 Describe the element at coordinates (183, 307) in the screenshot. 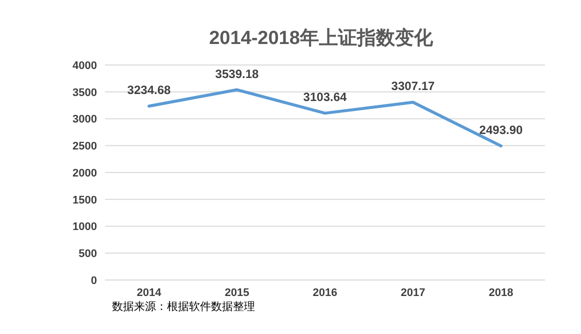

I see `source-note: 数据来源：根据软件数据整理` at that location.